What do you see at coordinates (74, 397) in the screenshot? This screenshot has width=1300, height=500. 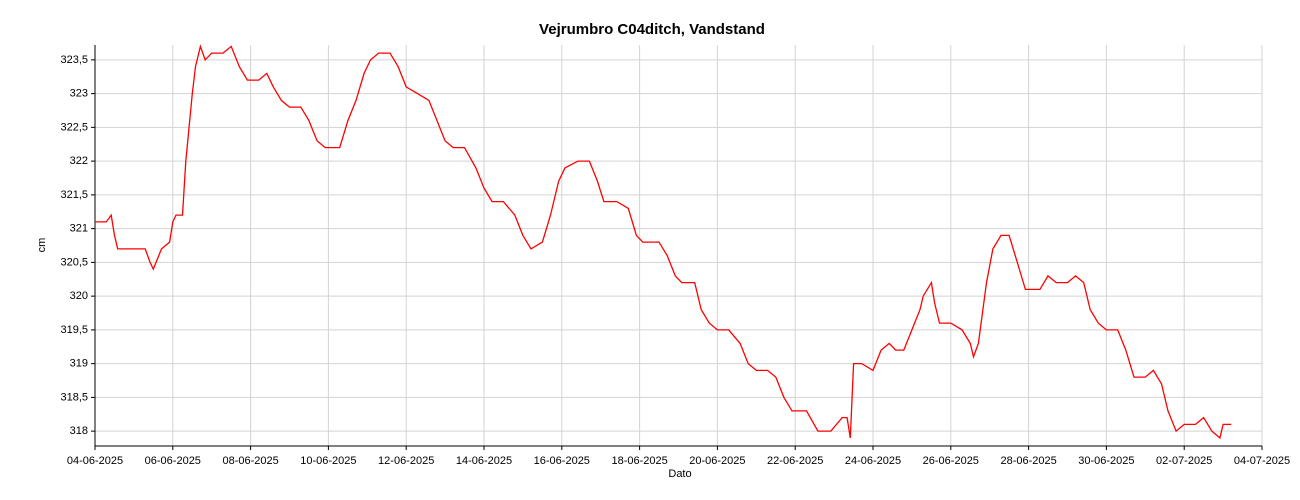 I see `y-tick-label: 318,5` at bounding box center [74, 397].